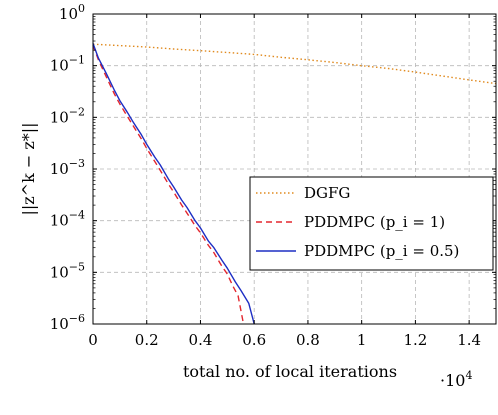 This screenshot has width=498, height=415. I want to click on y-tick-exponent: −6, so click(77, 318).